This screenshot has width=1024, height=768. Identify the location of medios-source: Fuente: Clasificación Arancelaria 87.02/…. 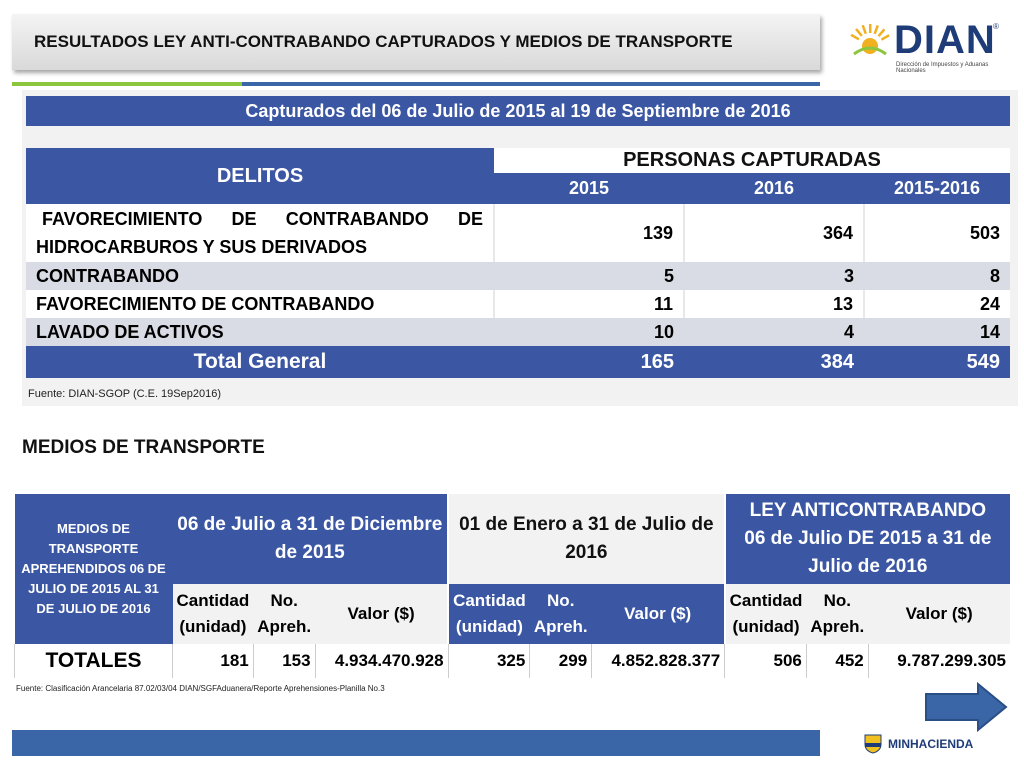
(200, 688).